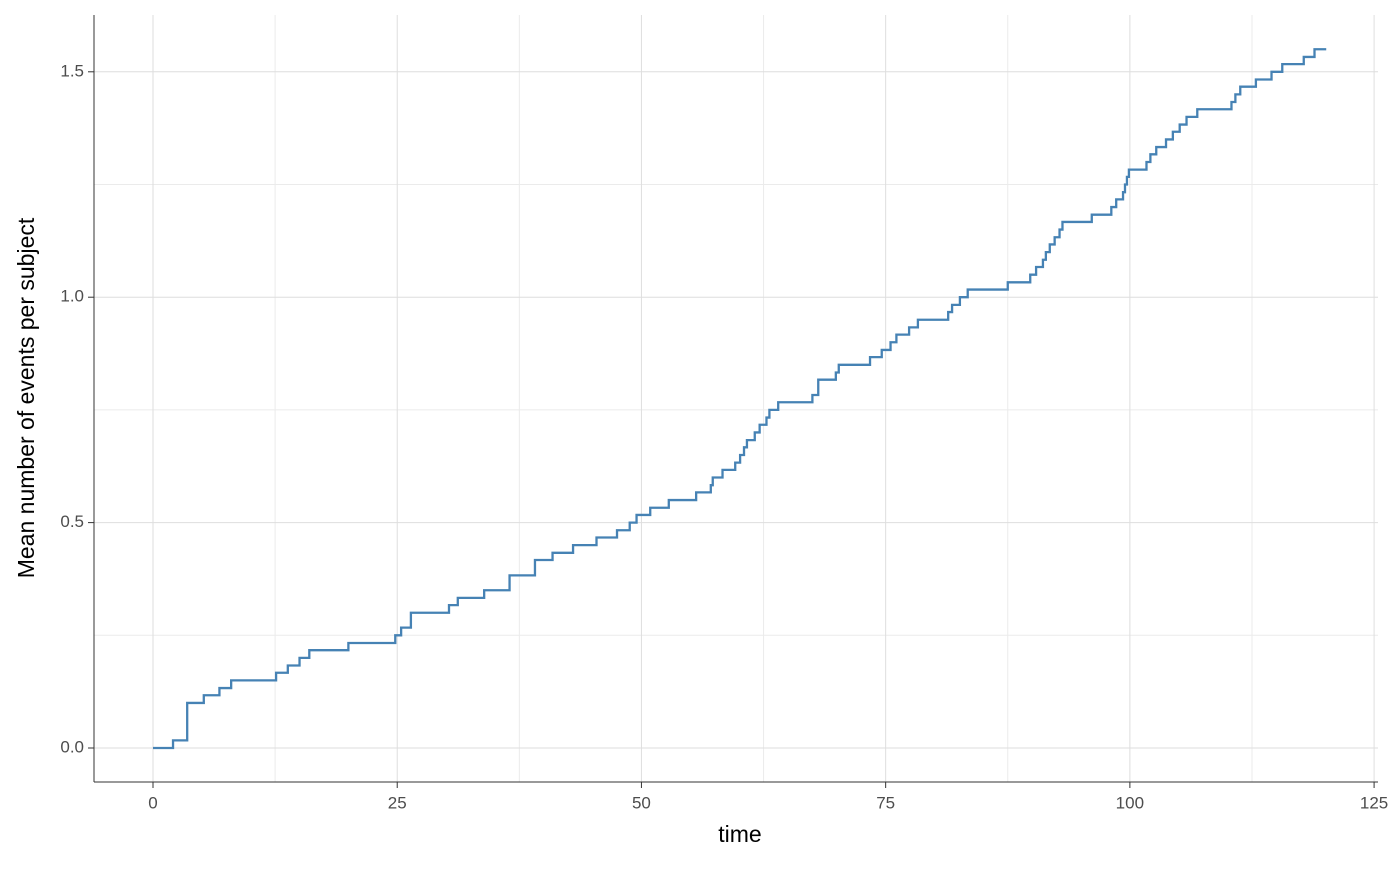 The width and height of the screenshot is (1400, 871). I want to click on x-tick-label: 75, so click(885, 802).